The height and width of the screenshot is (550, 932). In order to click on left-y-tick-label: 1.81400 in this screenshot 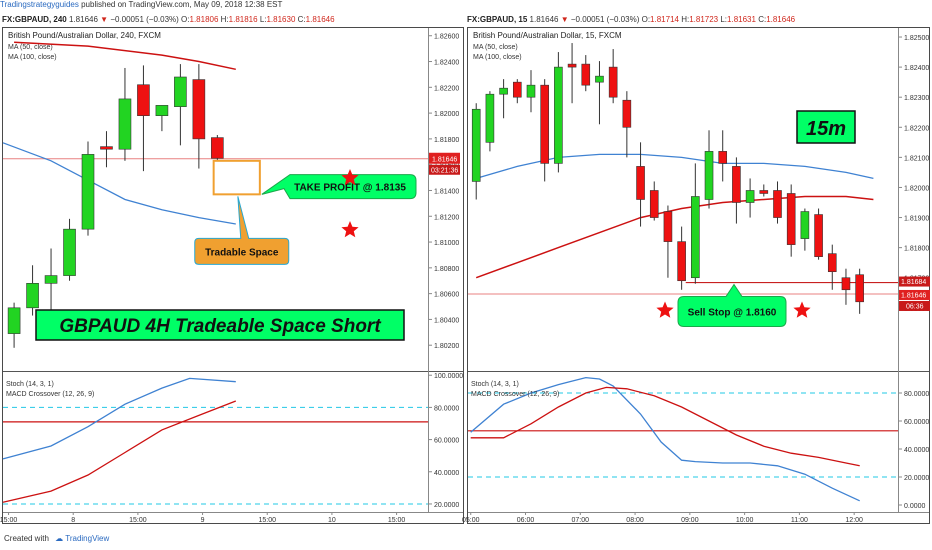, I will do `click(446, 191)`.